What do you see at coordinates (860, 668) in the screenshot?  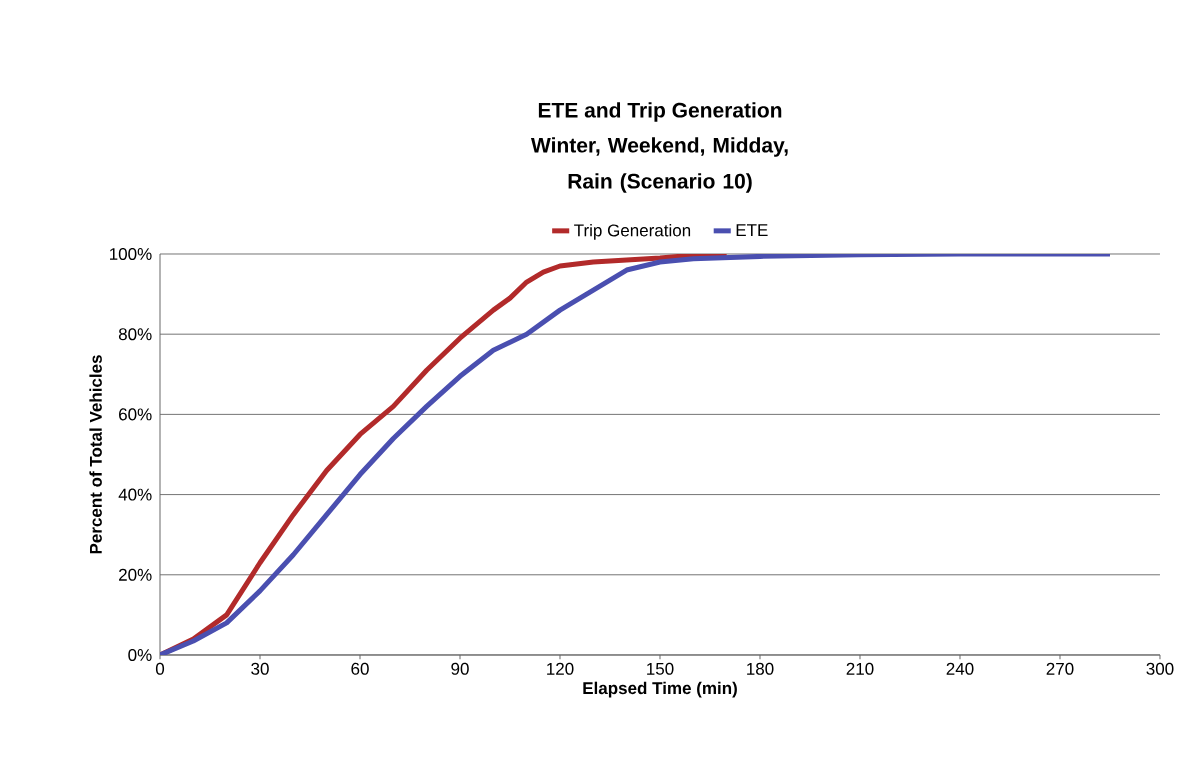 I see `x-tick-label: 210` at bounding box center [860, 668].